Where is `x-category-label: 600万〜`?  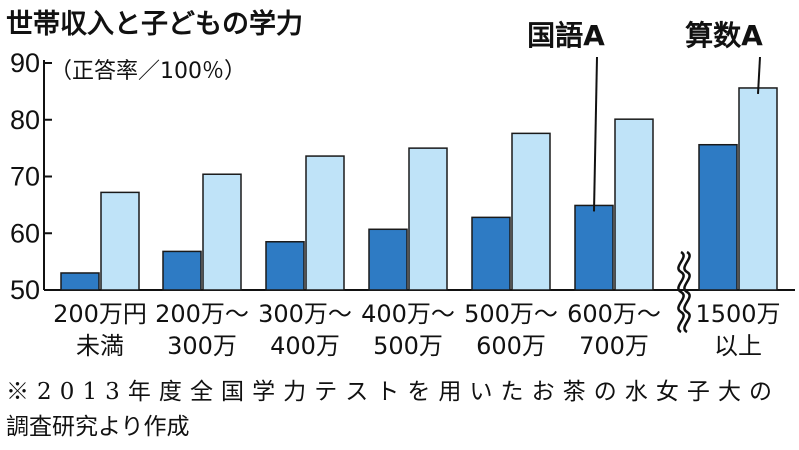 x-category-label: 600万〜 is located at coordinates (614, 314).